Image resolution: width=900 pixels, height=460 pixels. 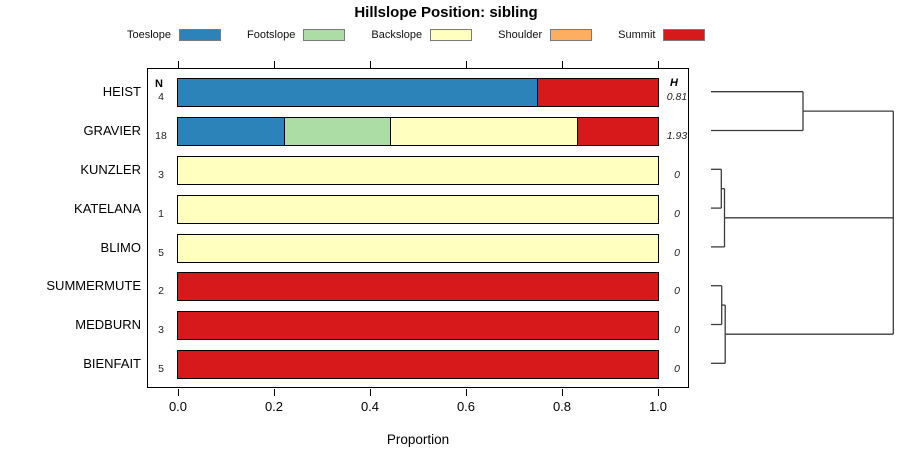 I want to click on n-value: 4, so click(x=161, y=97).